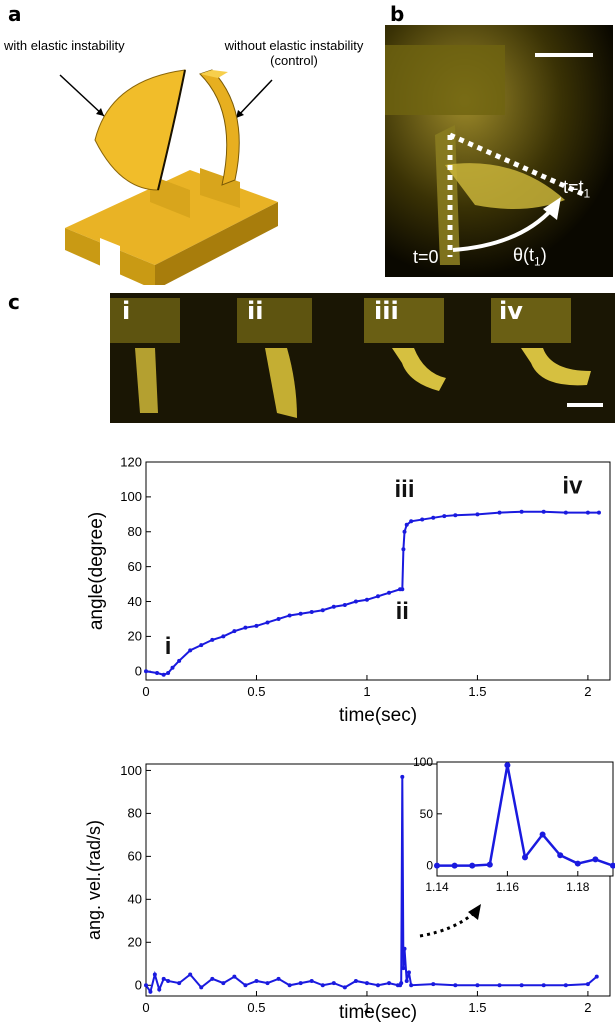 This screenshot has width=615, height=1024. What do you see at coordinates (448, 924) in the screenshot?
I see `inset-arrow` at bounding box center [448, 924].